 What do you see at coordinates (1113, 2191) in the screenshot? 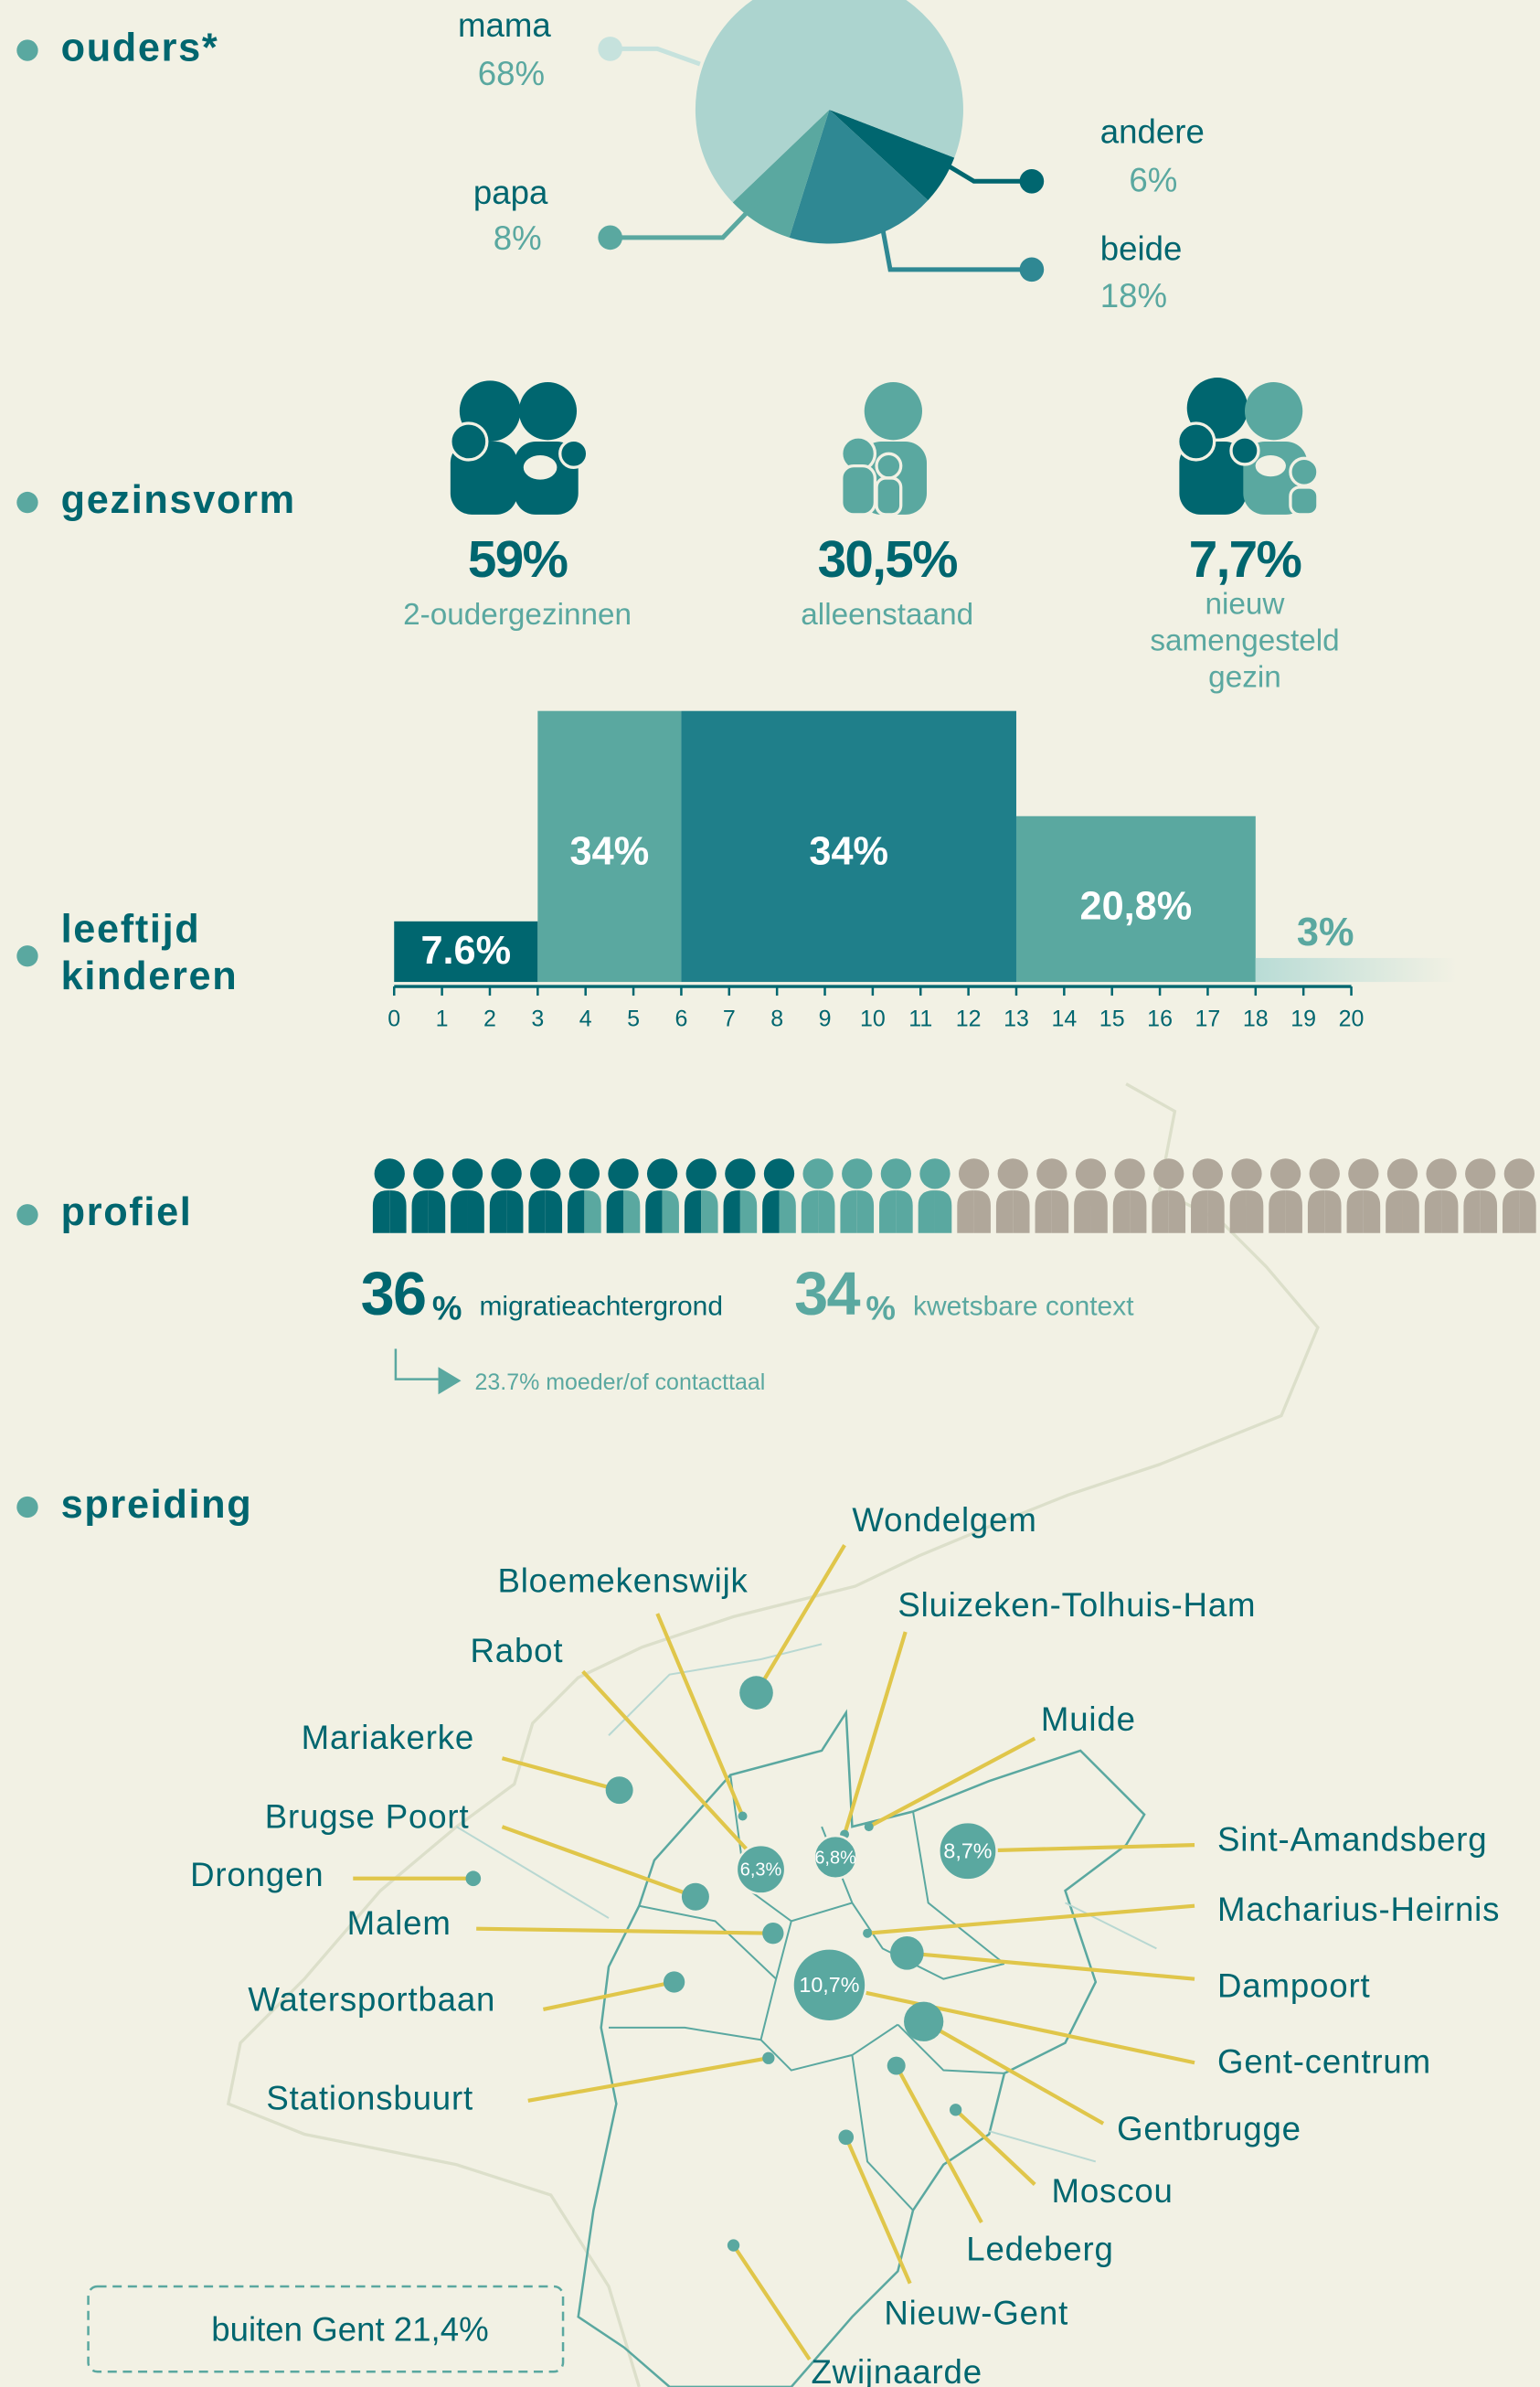
I see `place-name: Moscou` at bounding box center [1113, 2191].